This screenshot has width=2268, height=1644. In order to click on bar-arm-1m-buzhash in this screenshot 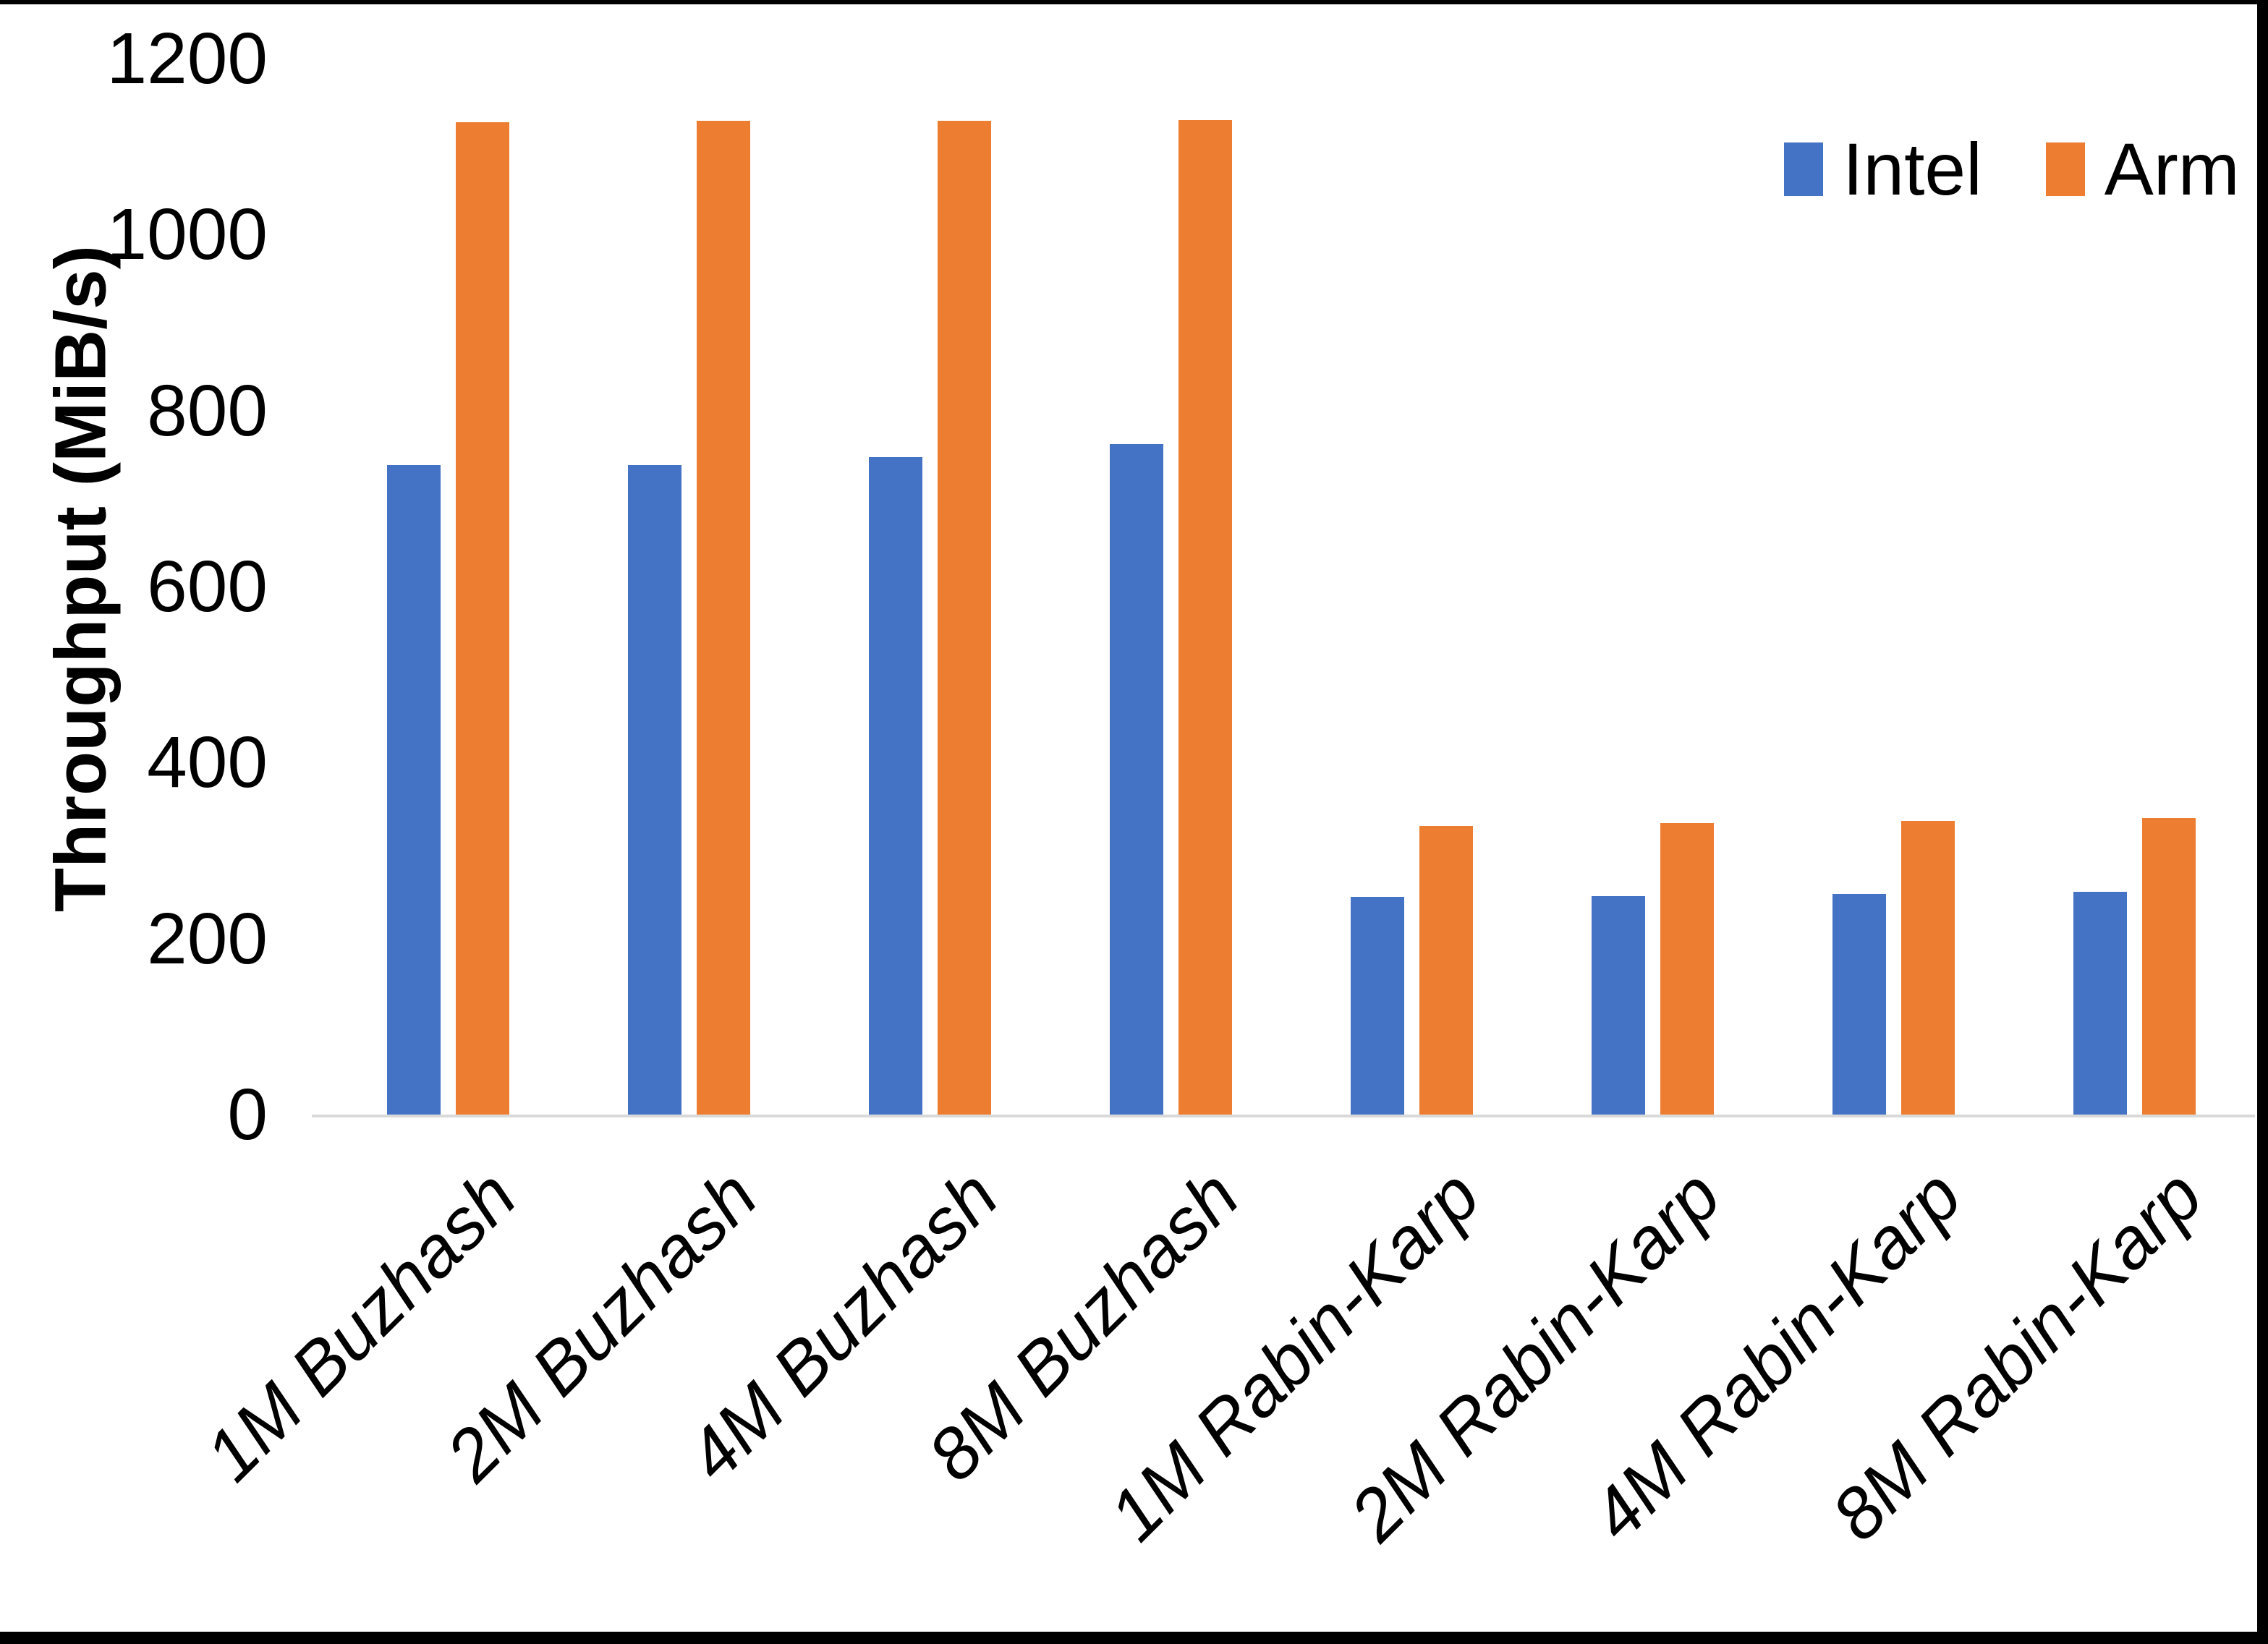, I will do `click(483, 618)`.